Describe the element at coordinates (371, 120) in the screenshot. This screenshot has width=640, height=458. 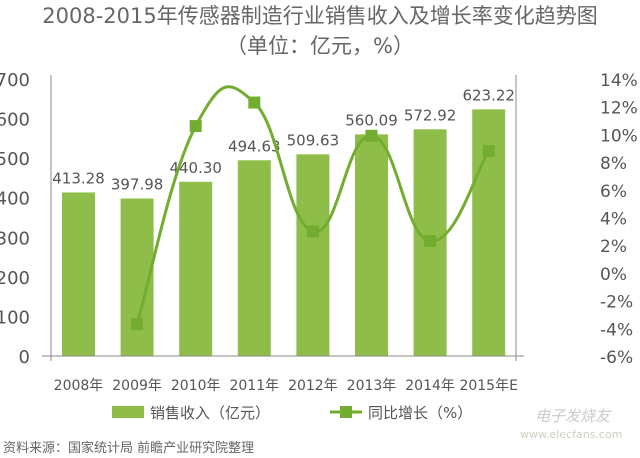
I see `bar-value-label: 560.09` at that location.